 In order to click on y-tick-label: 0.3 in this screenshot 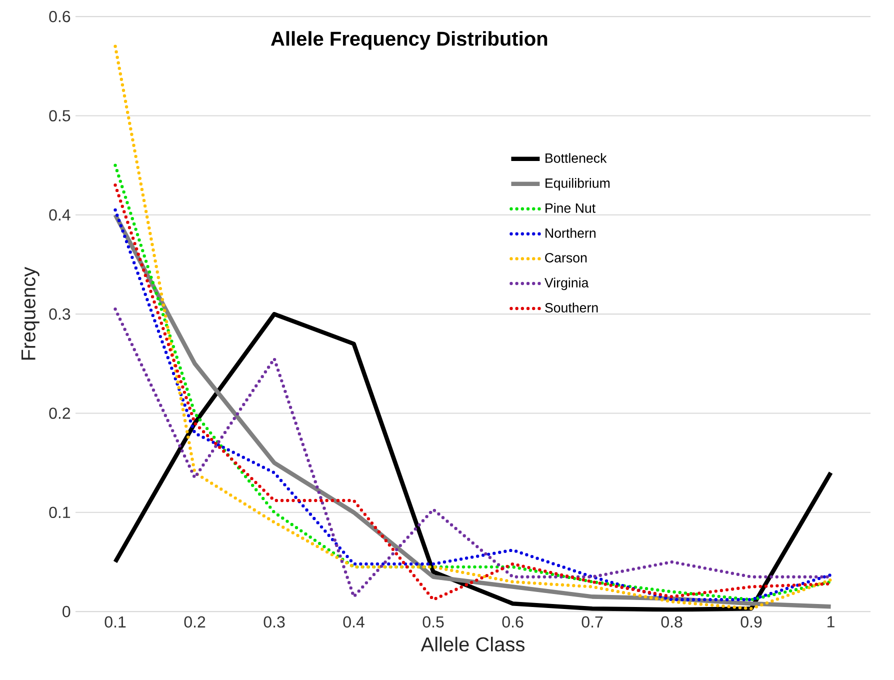, I will do `click(59, 314)`.